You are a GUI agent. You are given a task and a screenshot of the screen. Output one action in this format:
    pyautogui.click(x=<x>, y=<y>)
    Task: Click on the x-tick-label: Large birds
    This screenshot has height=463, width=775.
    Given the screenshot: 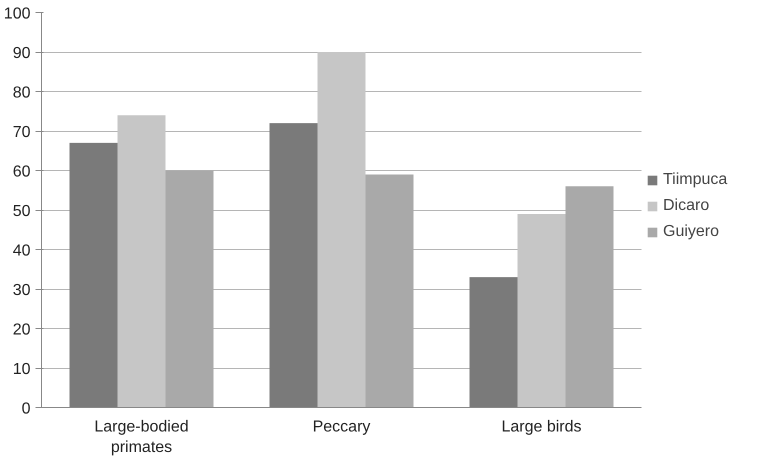 What is the action you would take?
    pyautogui.click(x=541, y=427)
    